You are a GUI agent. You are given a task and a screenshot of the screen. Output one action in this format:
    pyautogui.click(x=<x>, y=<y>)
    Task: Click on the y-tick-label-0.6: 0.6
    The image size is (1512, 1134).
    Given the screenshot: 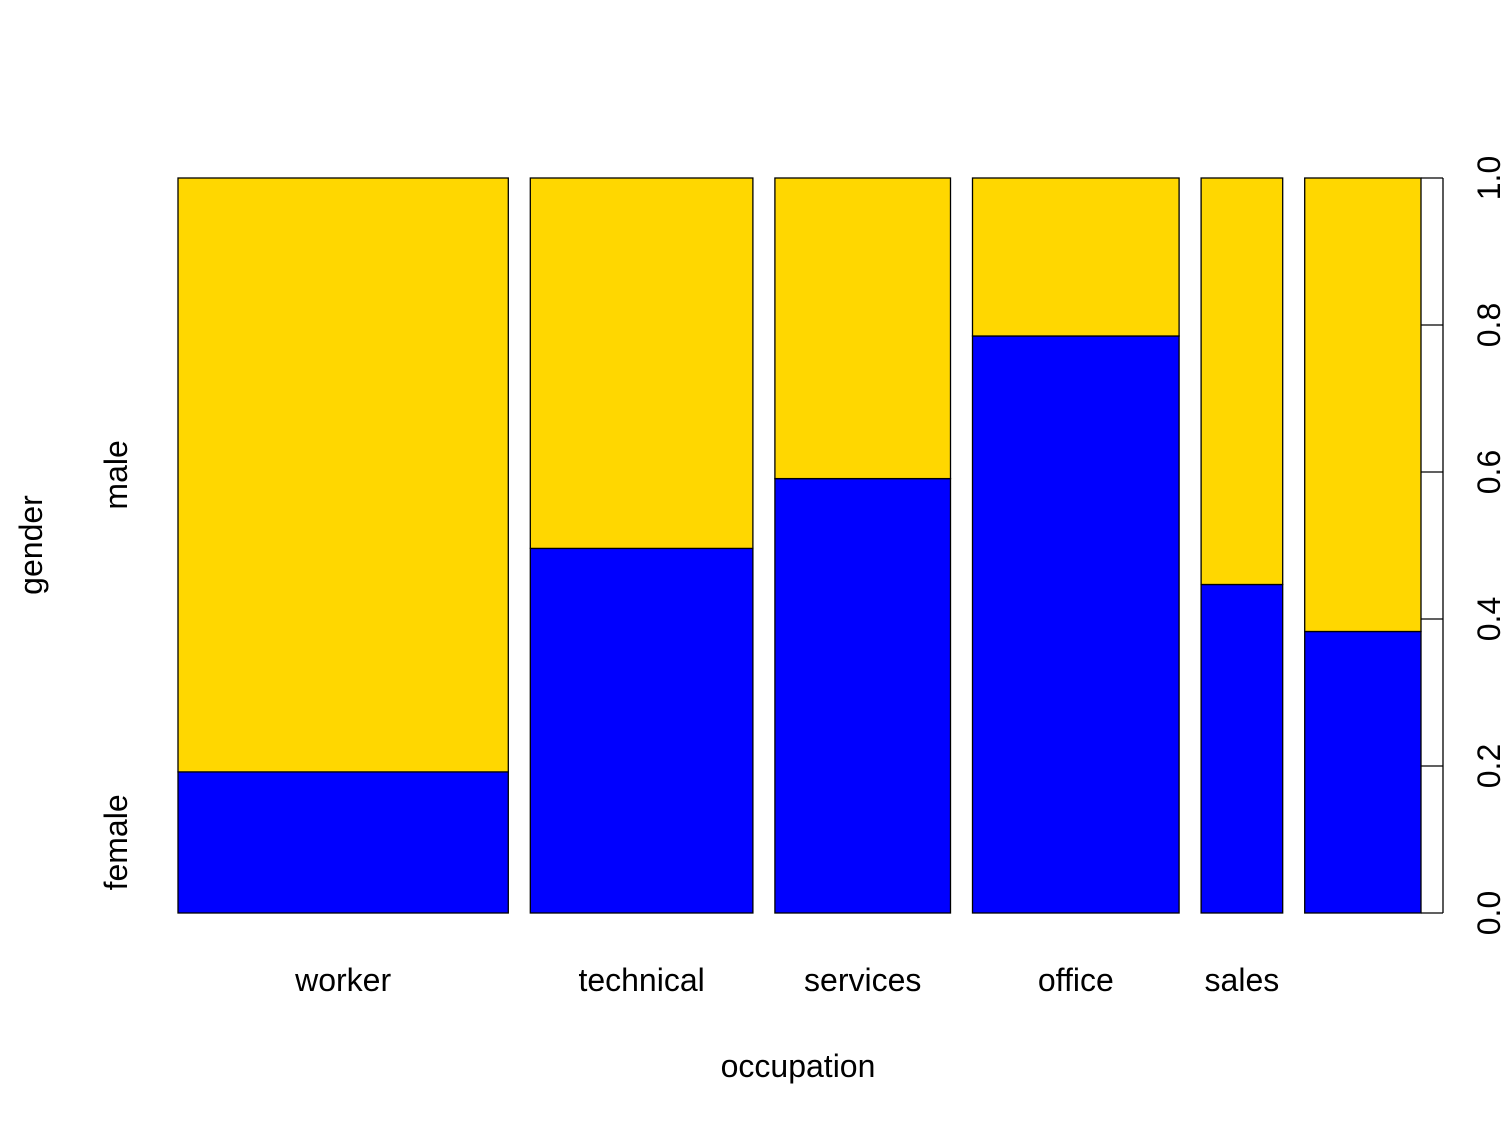 What is the action you would take?
    pyautogui.click(x=1489, y=472)
    